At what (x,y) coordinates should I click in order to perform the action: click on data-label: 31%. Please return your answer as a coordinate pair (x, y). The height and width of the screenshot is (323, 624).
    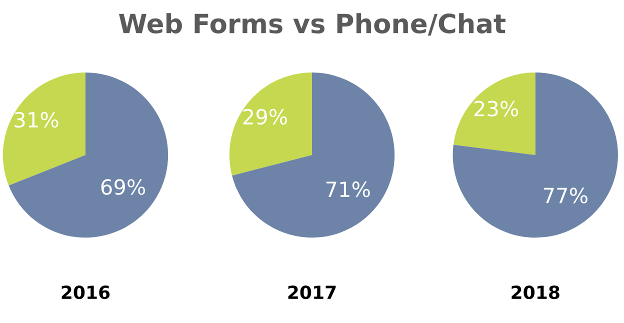
    Looking at the image, I should click on (36, 120).